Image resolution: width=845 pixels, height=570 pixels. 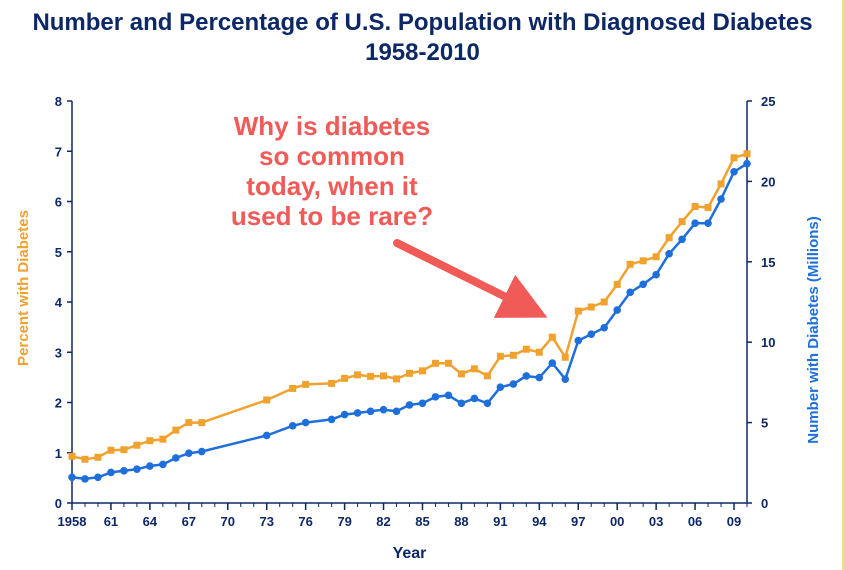 I want to click on x-tick-label: 73, so click(x=266, y=521).